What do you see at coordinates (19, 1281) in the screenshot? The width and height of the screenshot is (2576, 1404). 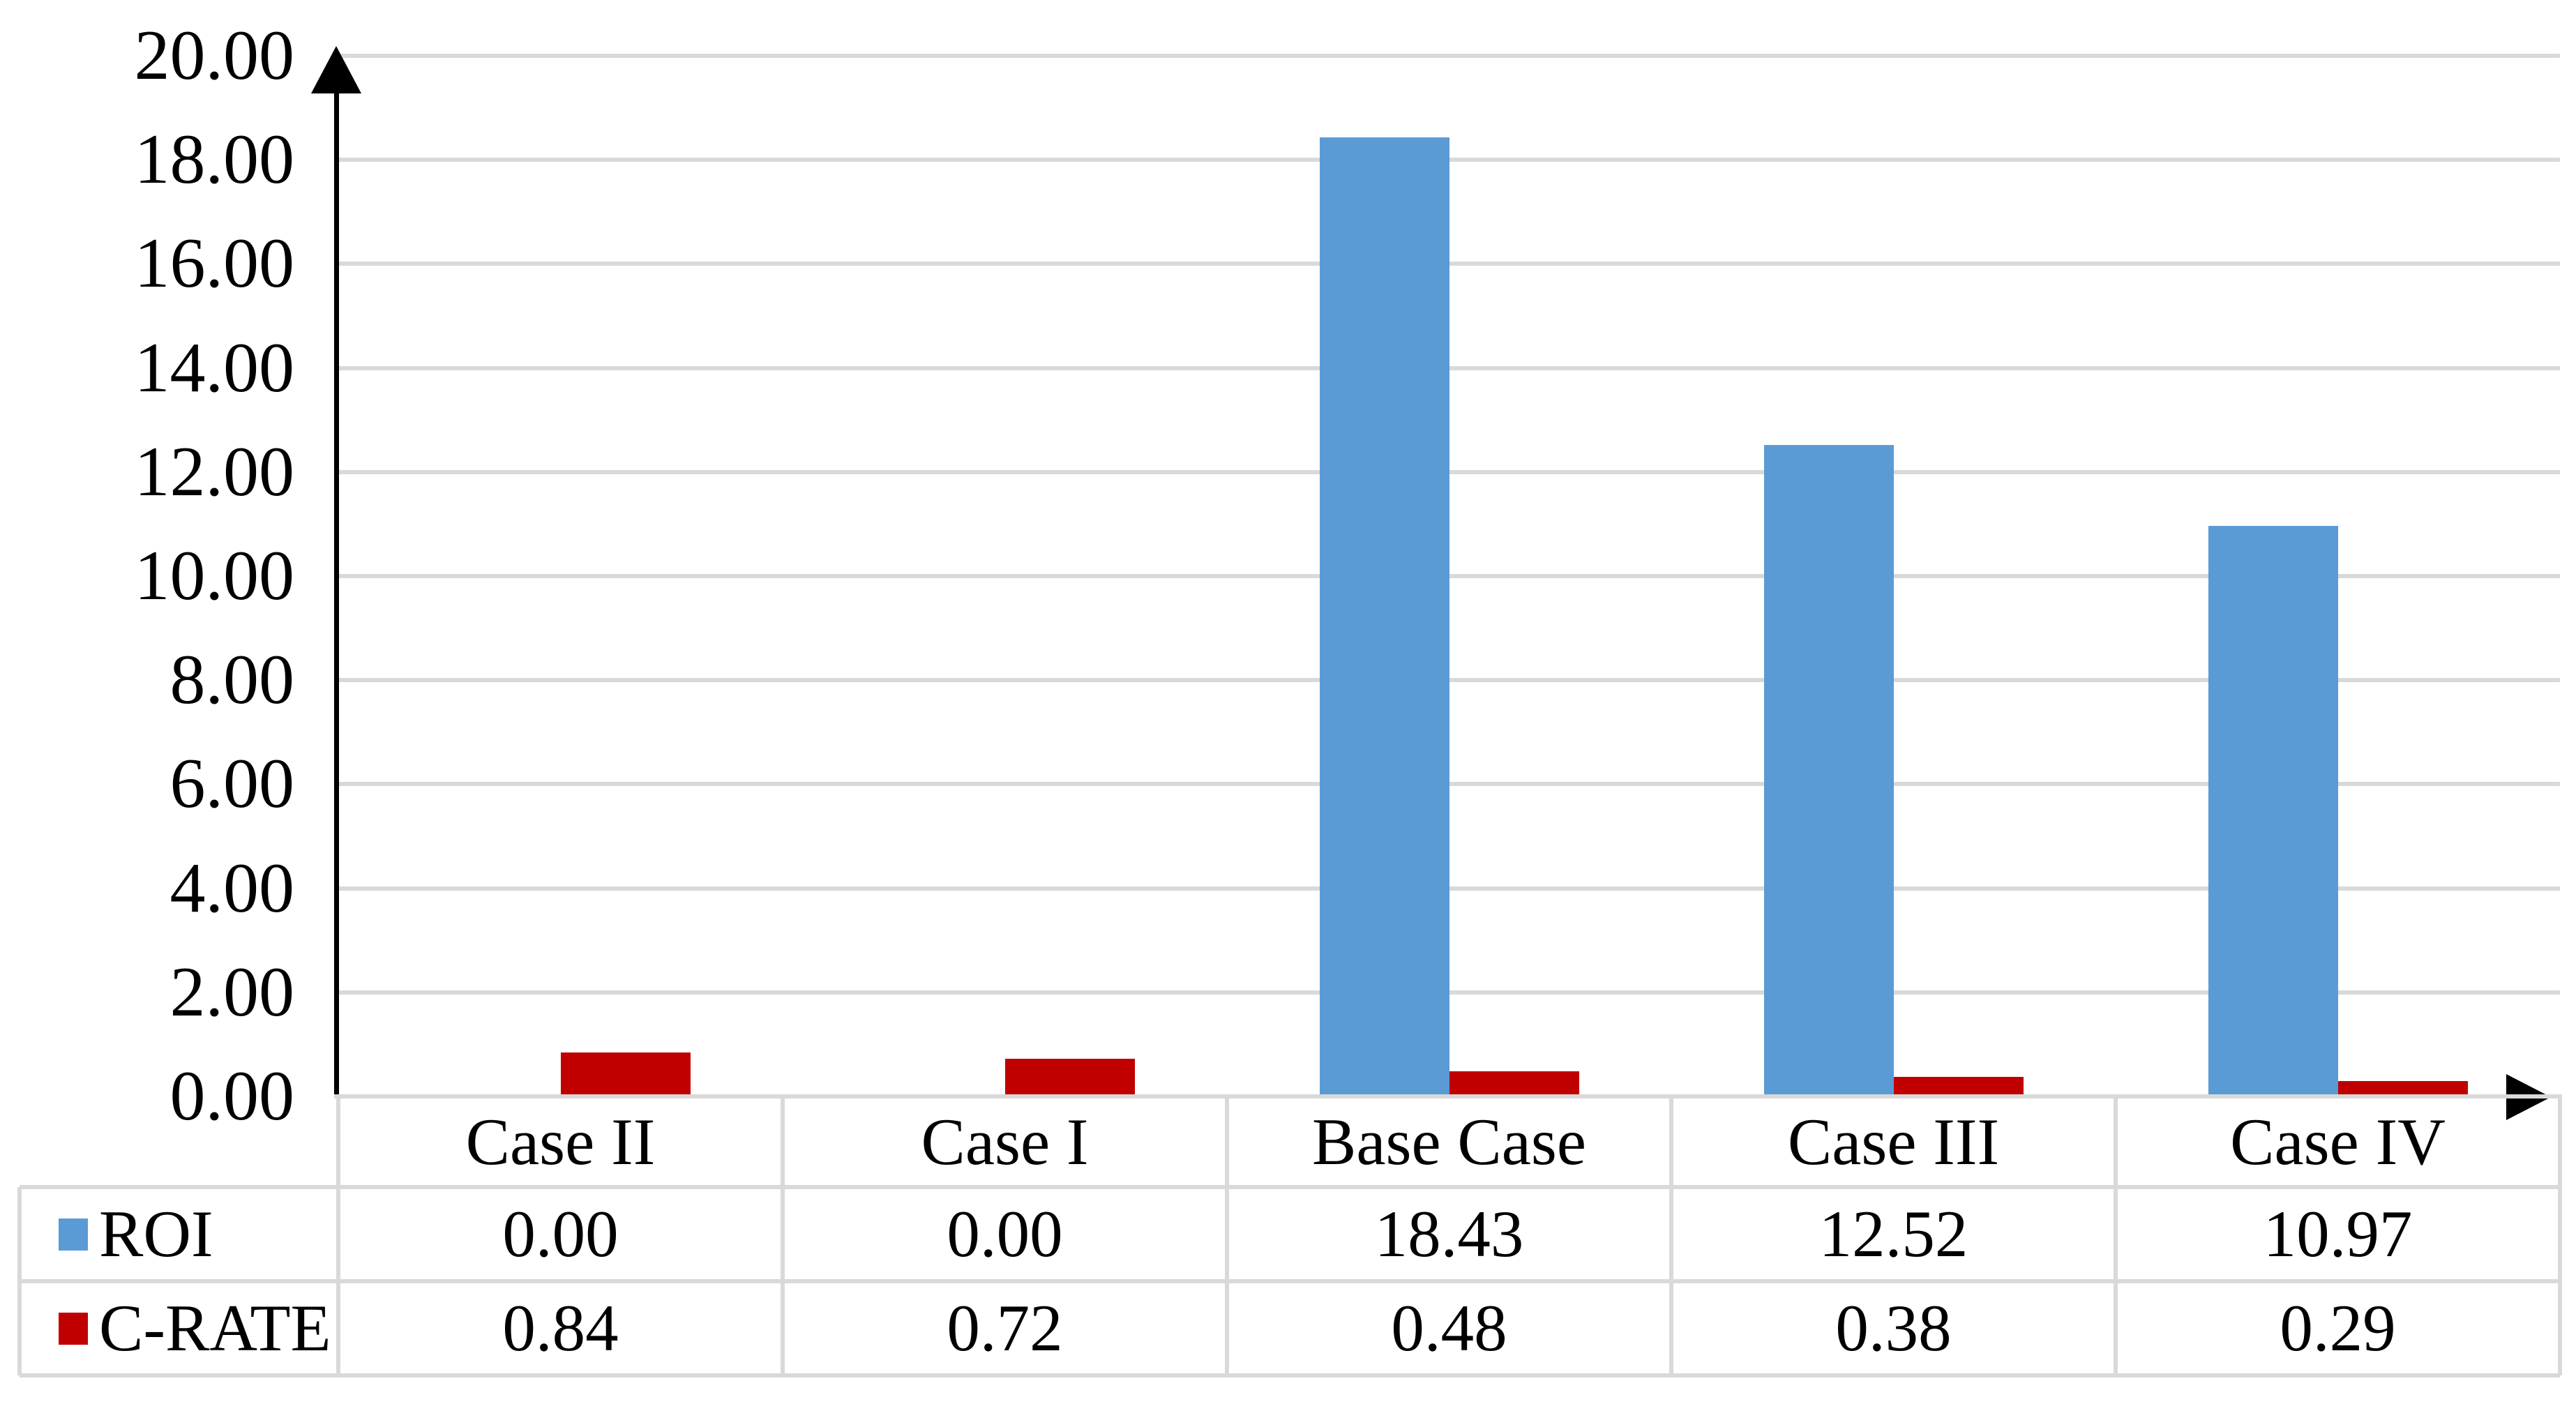 I see `table-border-legend-left` at bounding box center [19, 1281].